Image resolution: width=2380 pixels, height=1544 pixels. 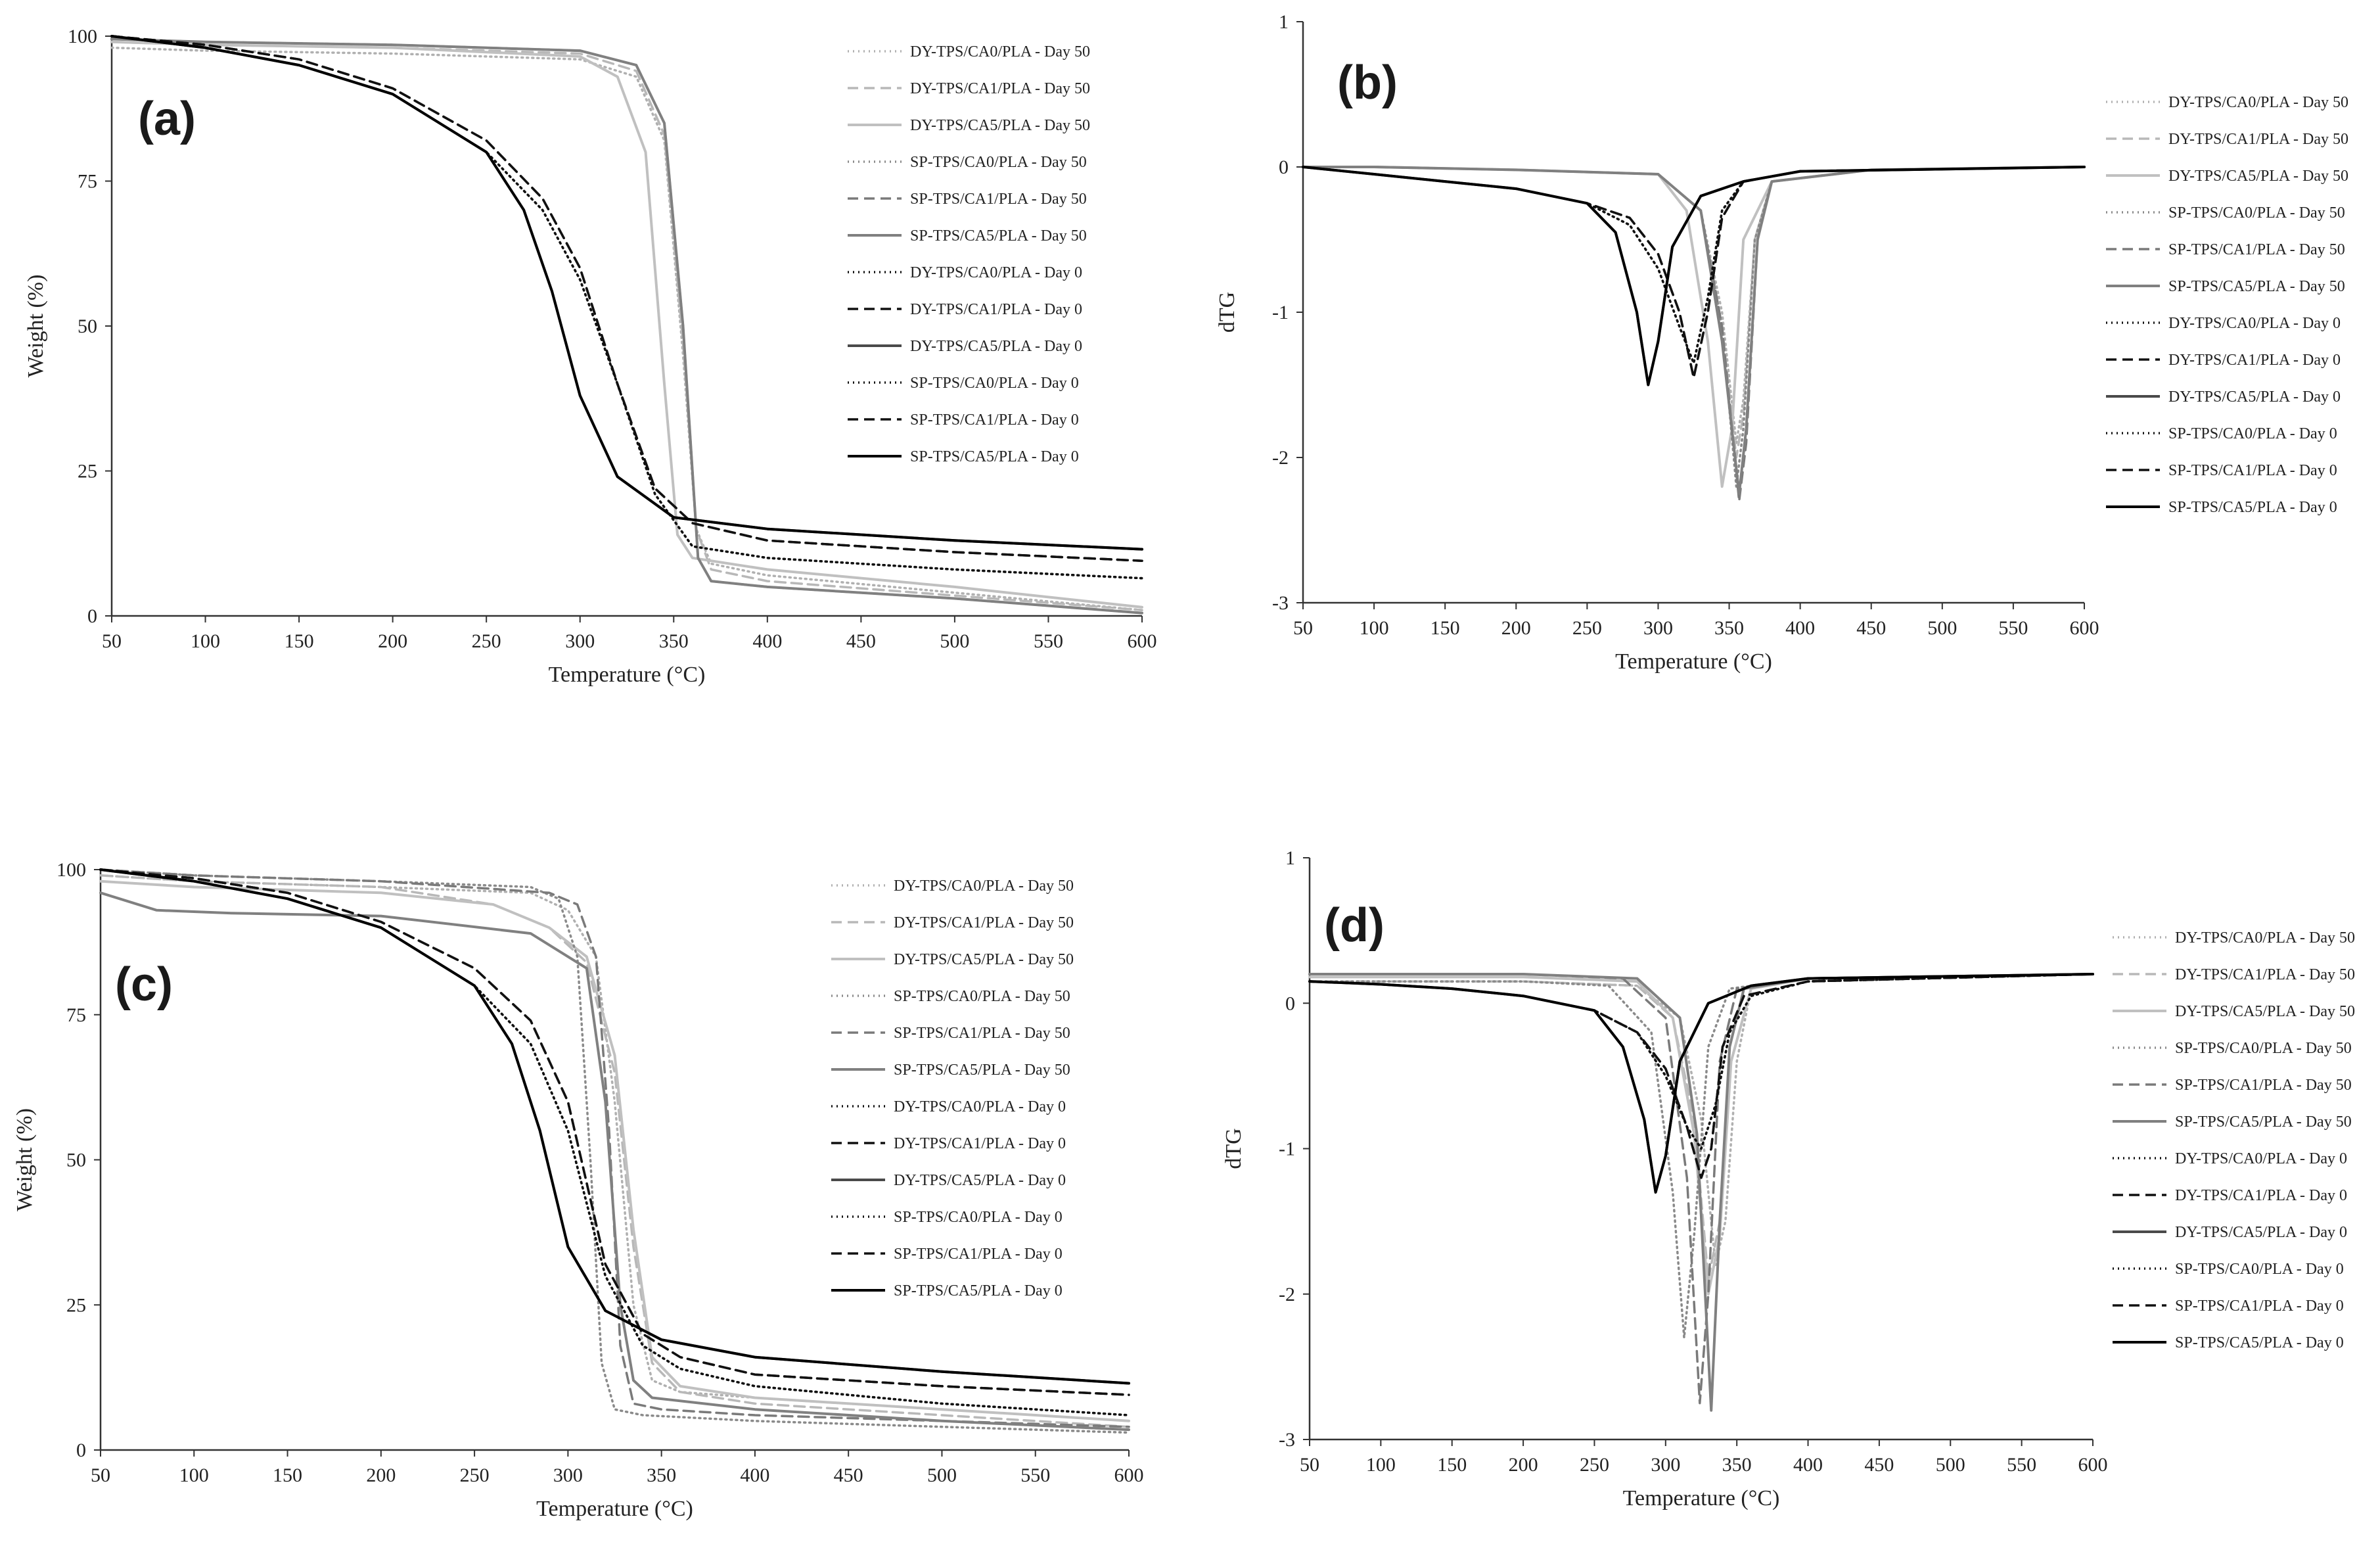 I want to click on y-tick-label: 0, so click(x=1284, y=167).